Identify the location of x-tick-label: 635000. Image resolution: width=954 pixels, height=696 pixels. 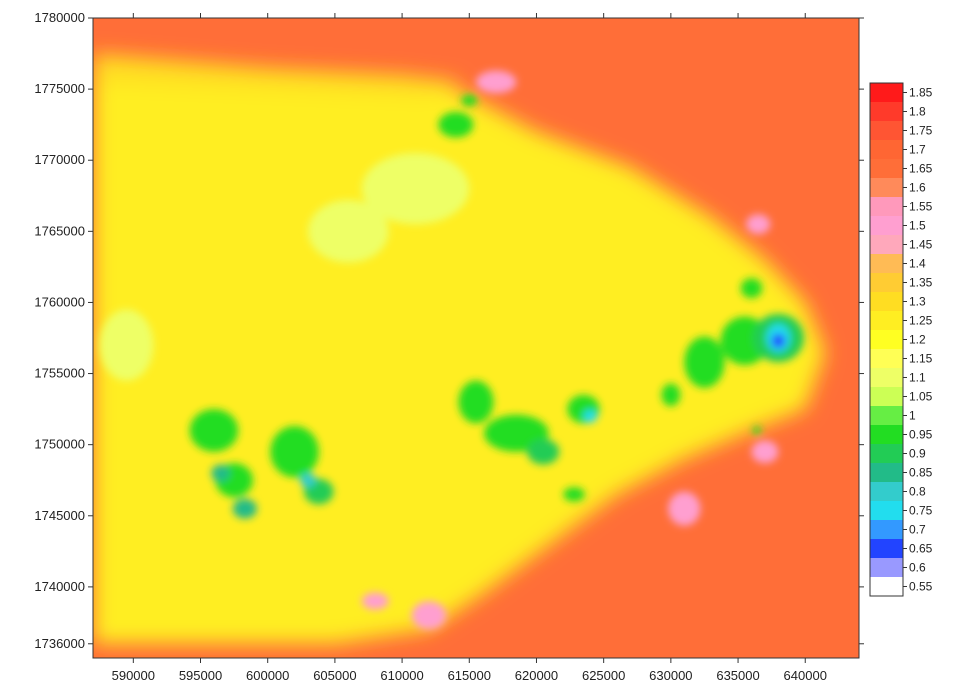
(737, 675).